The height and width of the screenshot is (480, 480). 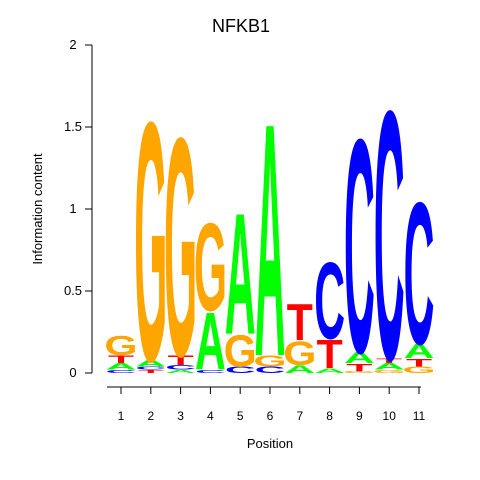 What do you see at coordinates (359, 416) in the screenshot?
I see `x-tick-label: 9` at bounding box center [359, 416].